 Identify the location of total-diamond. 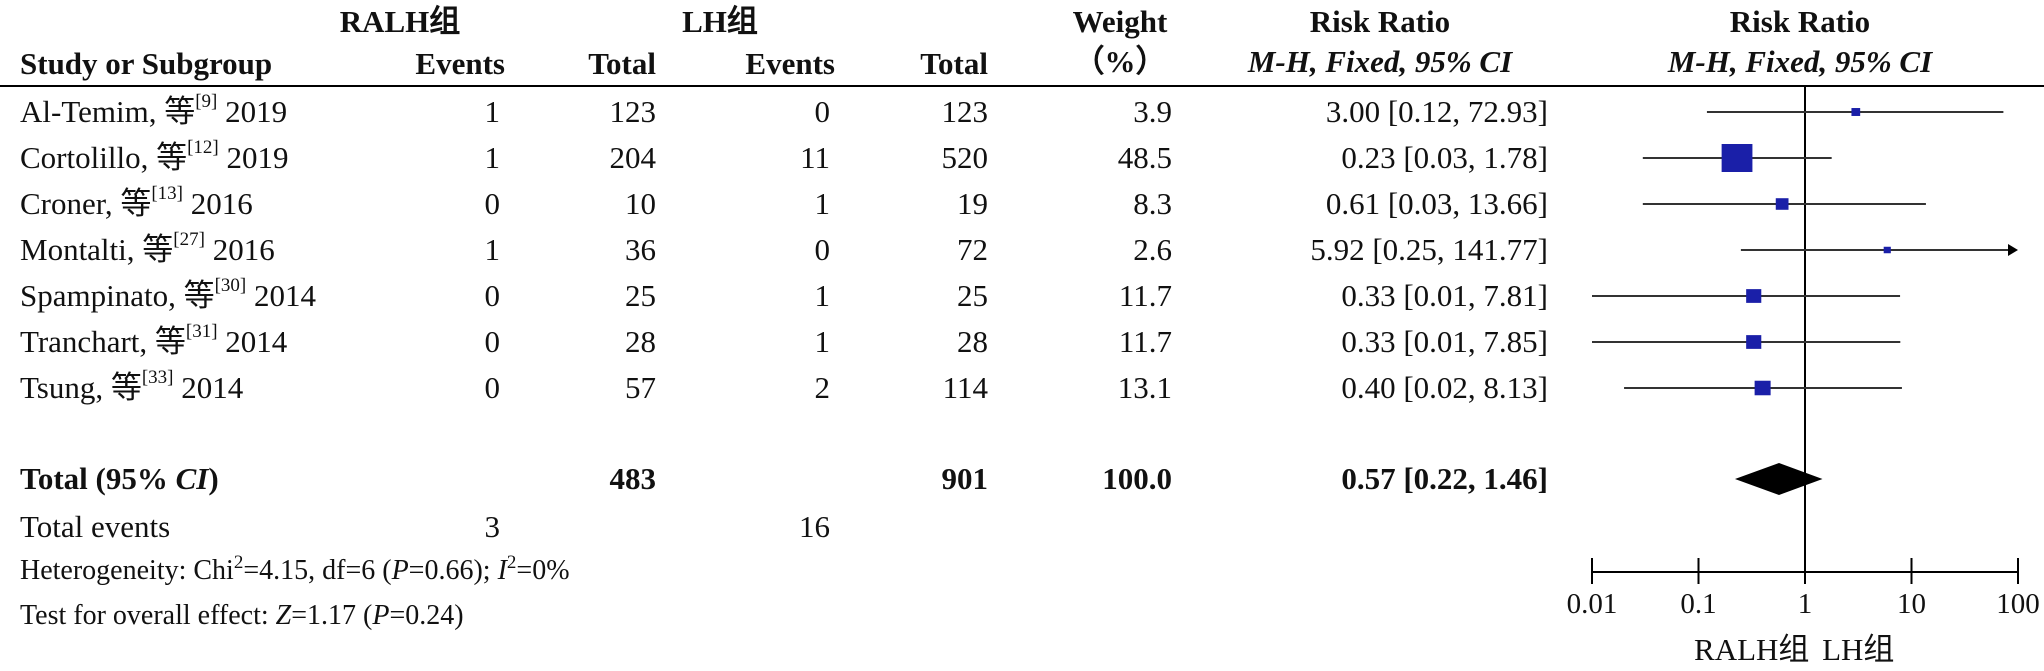
(1778, 479).